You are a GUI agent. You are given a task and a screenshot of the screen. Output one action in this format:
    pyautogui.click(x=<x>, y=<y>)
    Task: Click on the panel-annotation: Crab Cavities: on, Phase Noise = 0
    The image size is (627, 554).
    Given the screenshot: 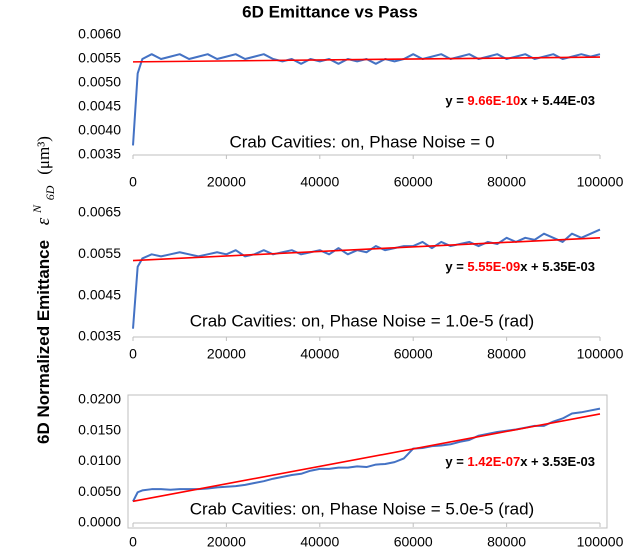 What is the action you would take?
    pyautogui.click(x=361, y=141)
    